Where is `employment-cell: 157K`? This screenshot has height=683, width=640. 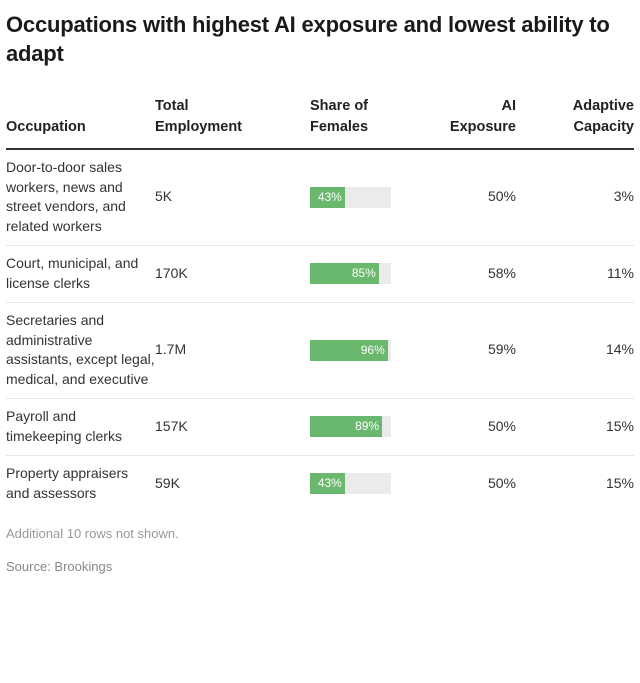
employment-cell: 157K is located at coordinates (232, 427).